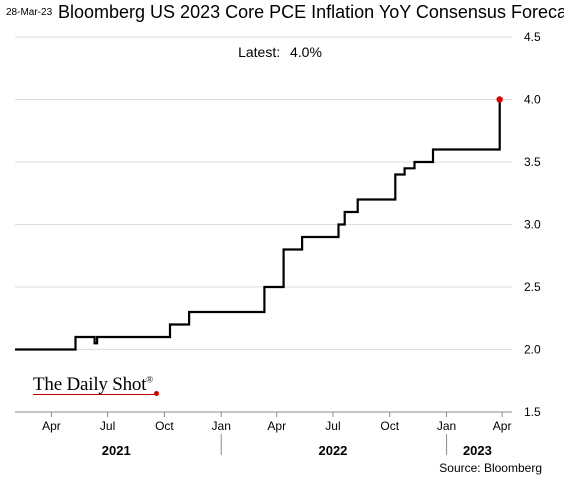  I want to click on y-tick-label: 3.0, so click(532, 225).